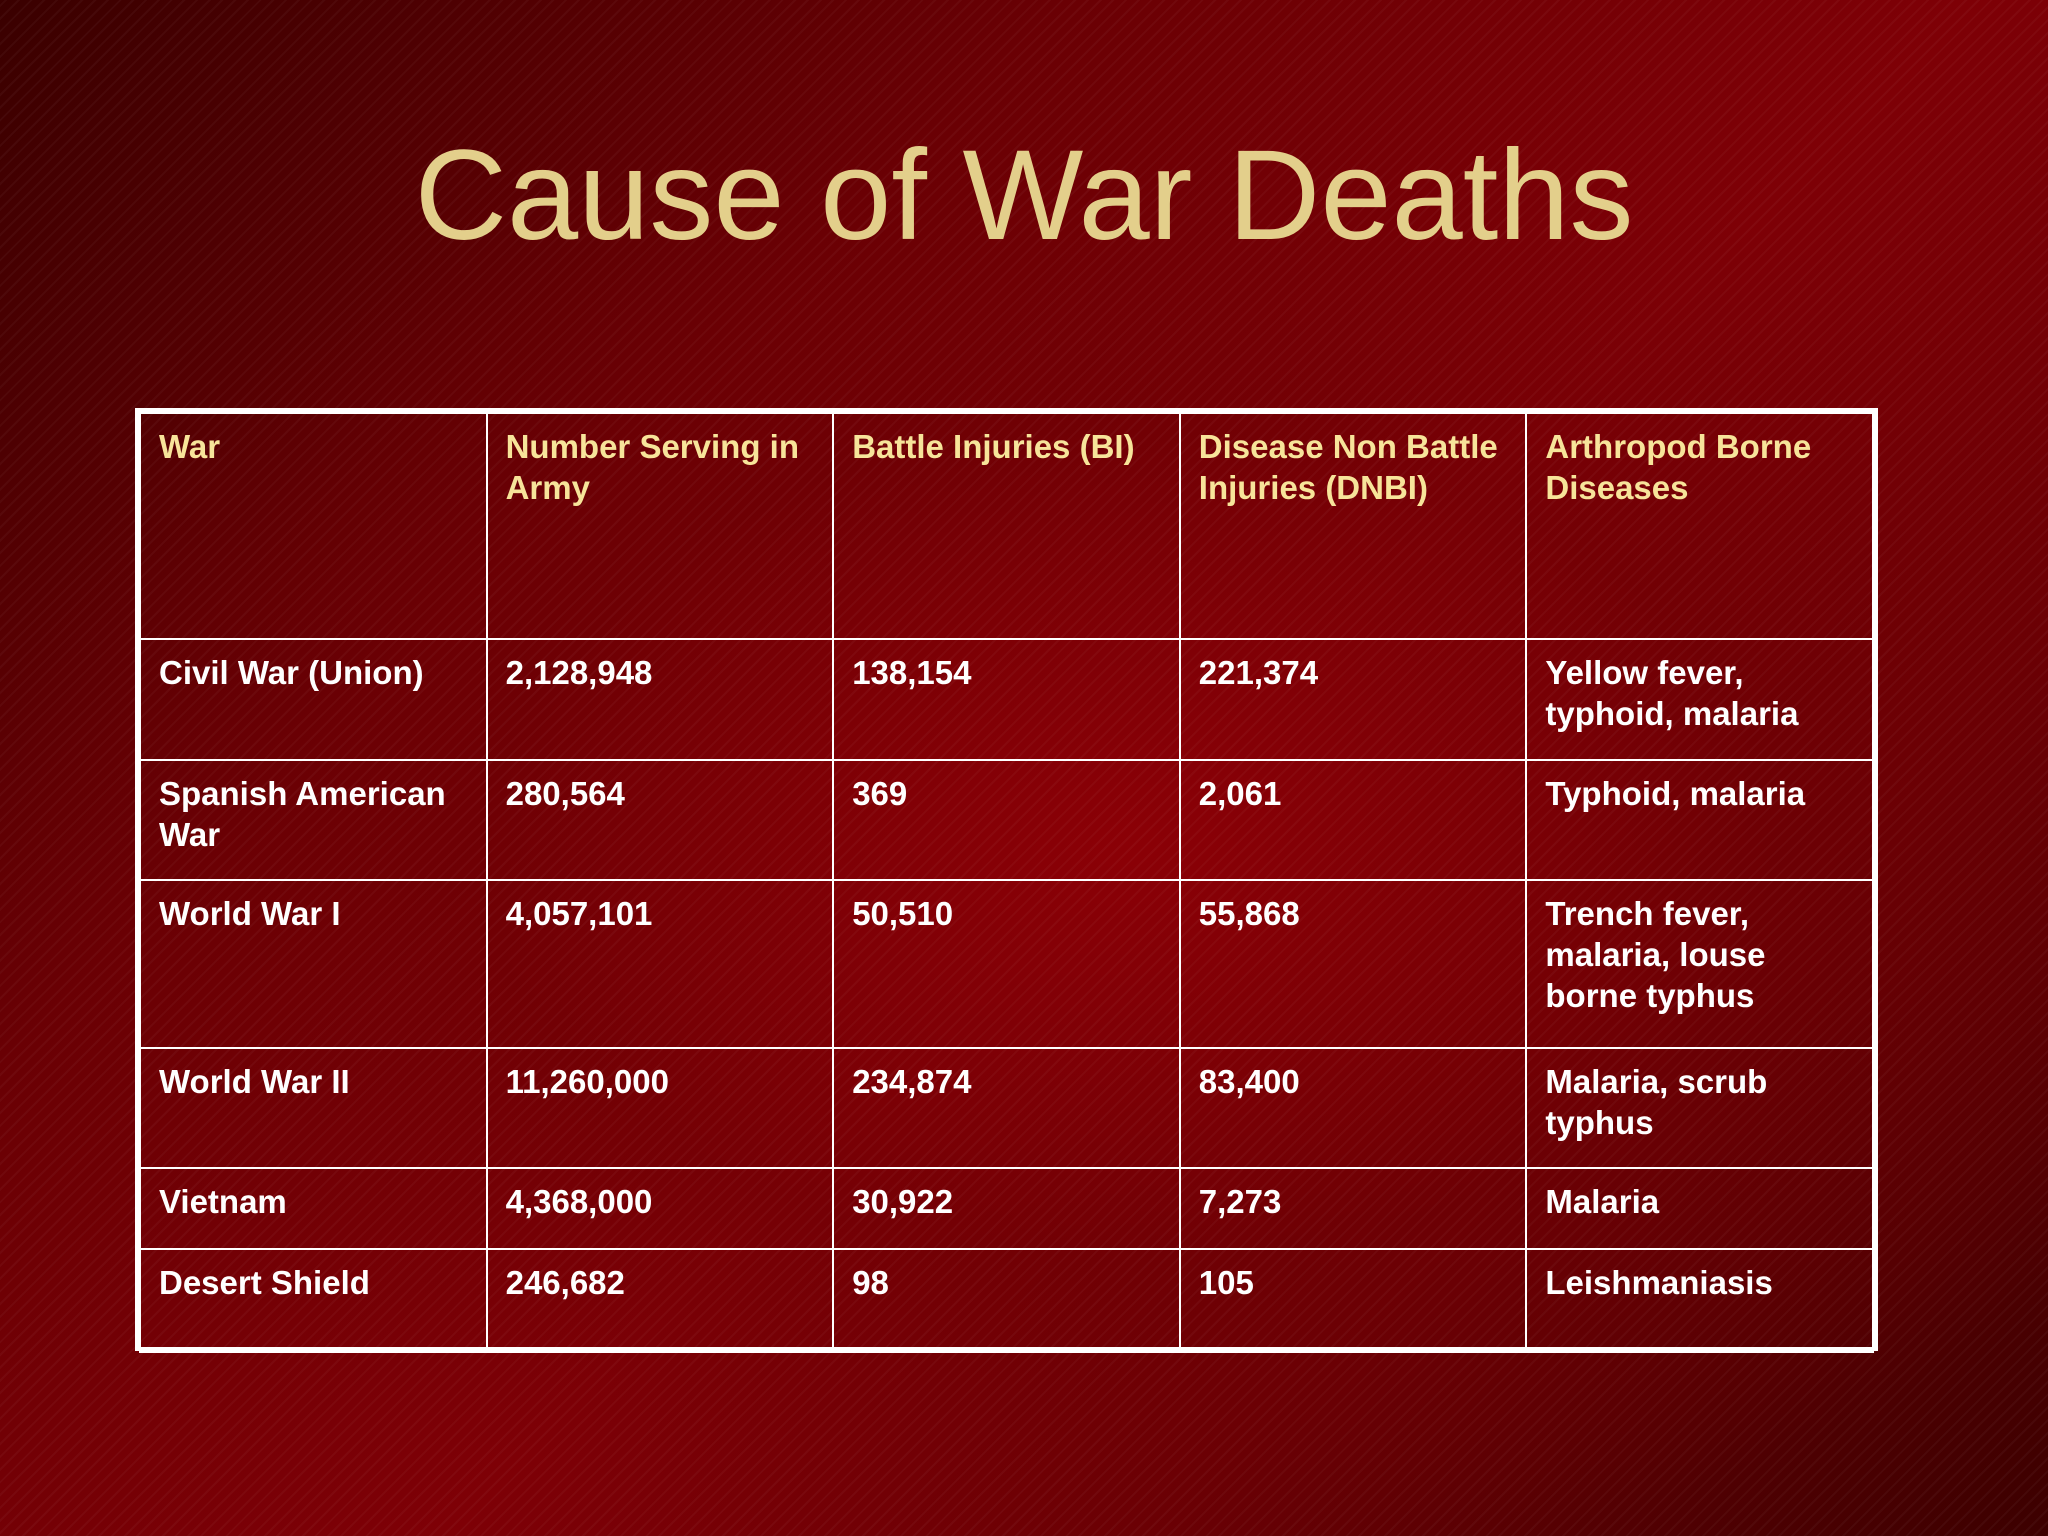  I want to click on cell-arthropod-diseases: Leishmaniasis, so click(1699, 1300).